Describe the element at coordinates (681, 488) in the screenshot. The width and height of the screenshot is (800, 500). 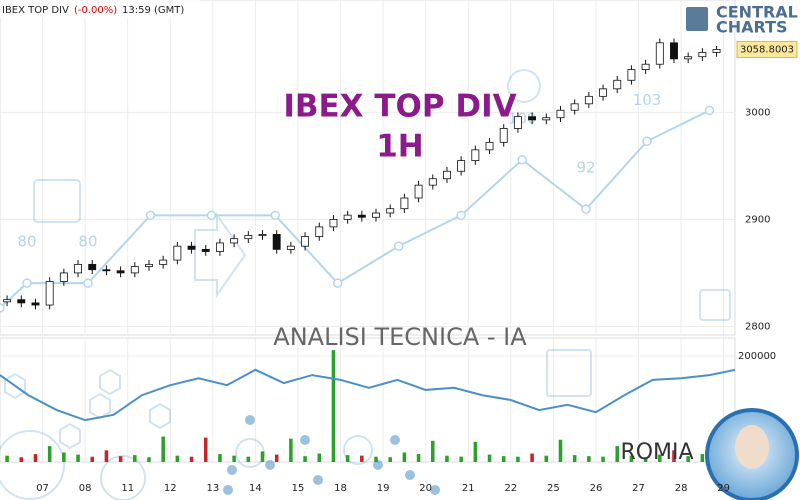
I see `x-tick-label: 28` at that location.